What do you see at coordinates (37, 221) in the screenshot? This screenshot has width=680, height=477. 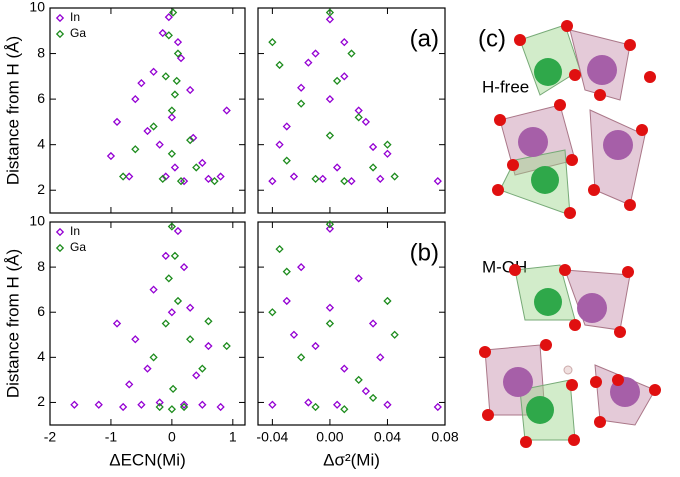 I see `y-tick-label: 10` at bounding box center [37, 221].